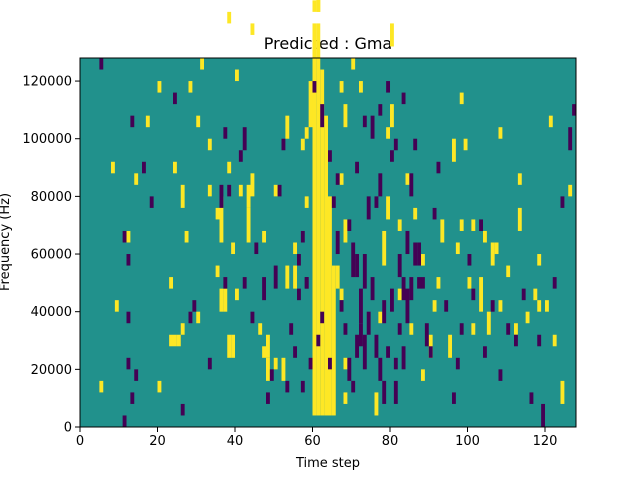 The width and height of the screenshot is (640, 480). I want to click on y-tick-label-6: 120000, so click(47, 82).